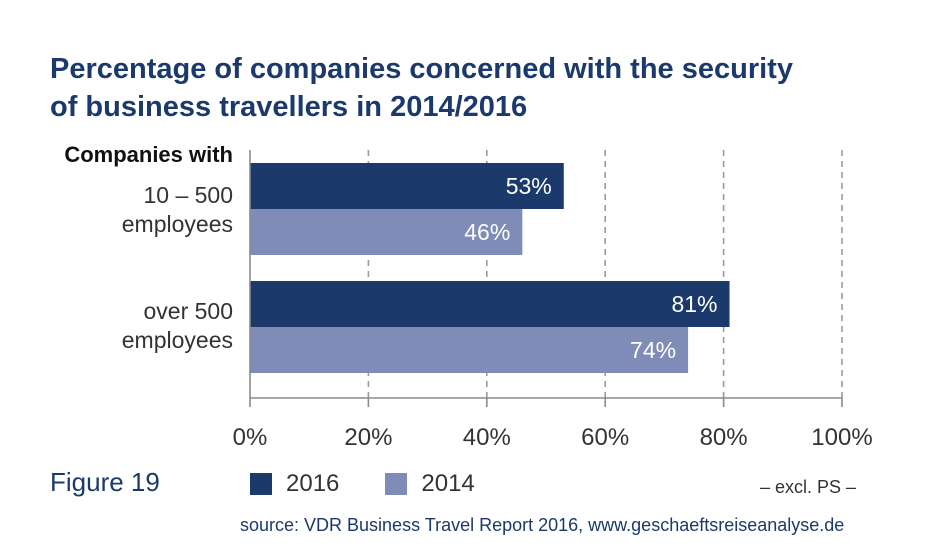  I want to click on x-tick-label-40: 40%, so click(487, 437).